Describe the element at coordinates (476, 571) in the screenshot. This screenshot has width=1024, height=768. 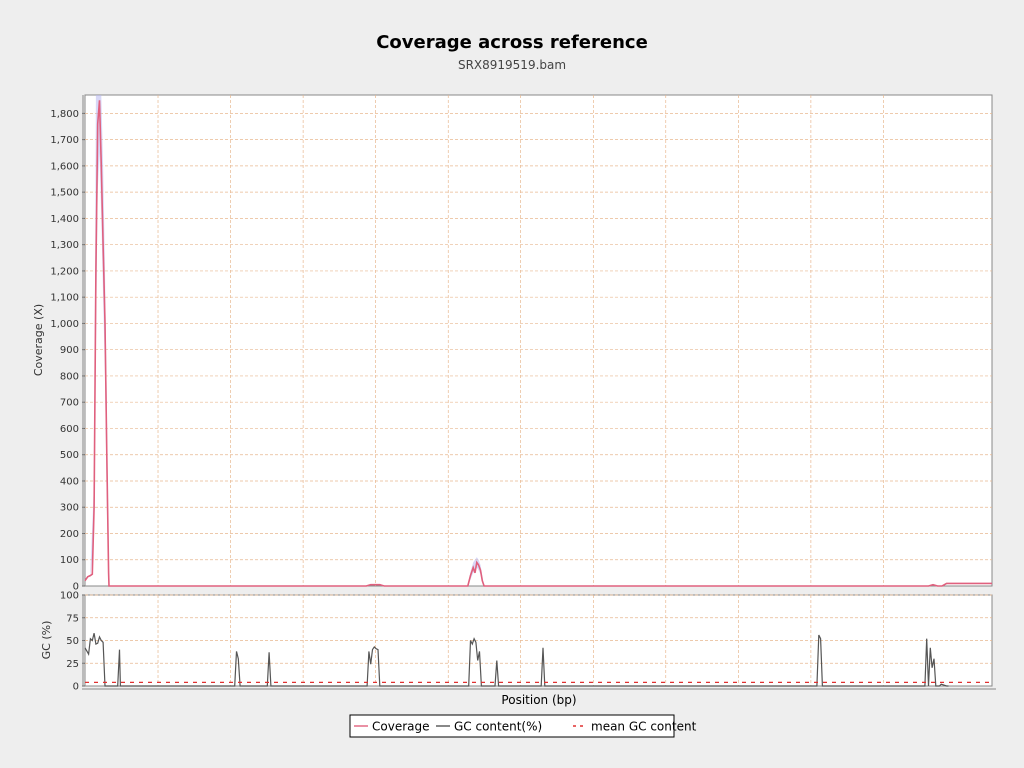
I see `coverage-confidence-band` at that location.